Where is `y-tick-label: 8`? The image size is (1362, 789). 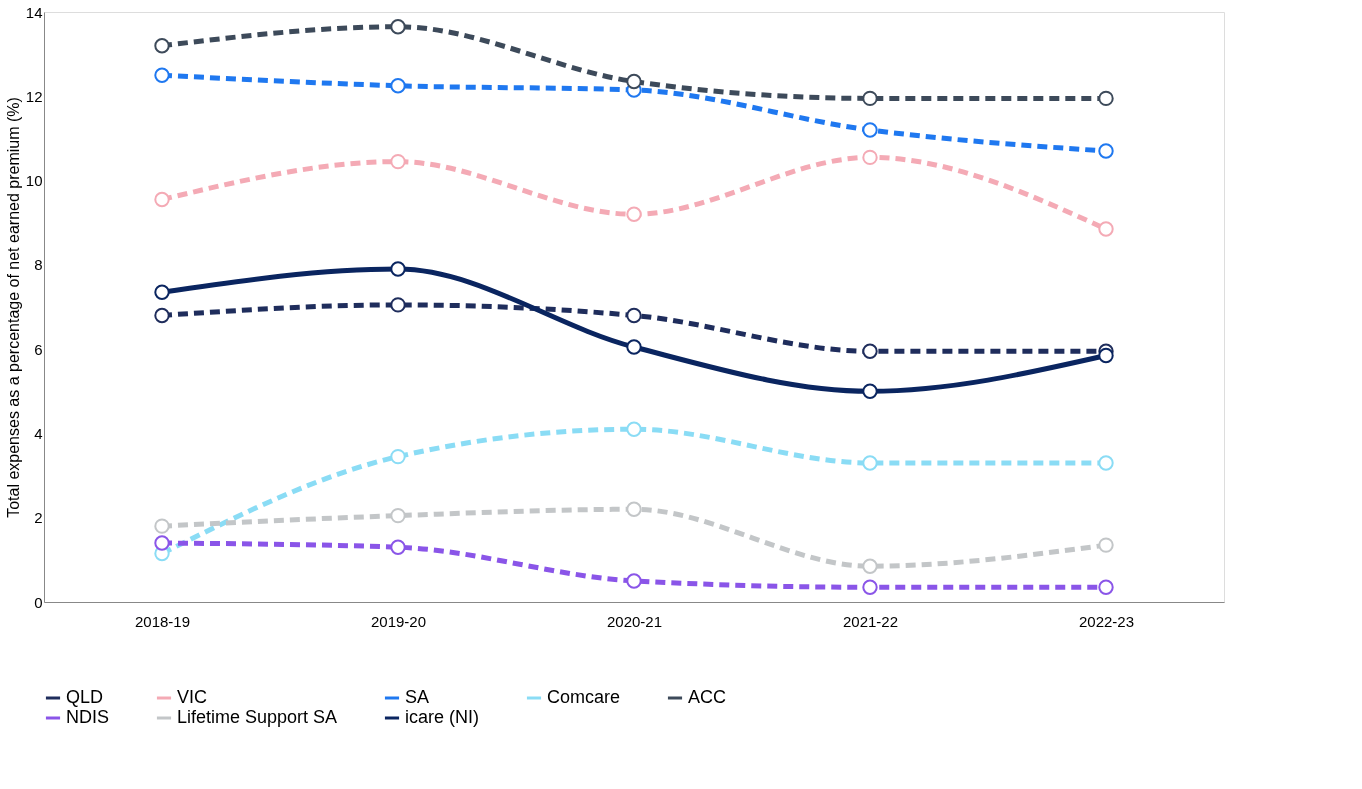 y-tick-label: 8 is located at coordinates (38, 265).